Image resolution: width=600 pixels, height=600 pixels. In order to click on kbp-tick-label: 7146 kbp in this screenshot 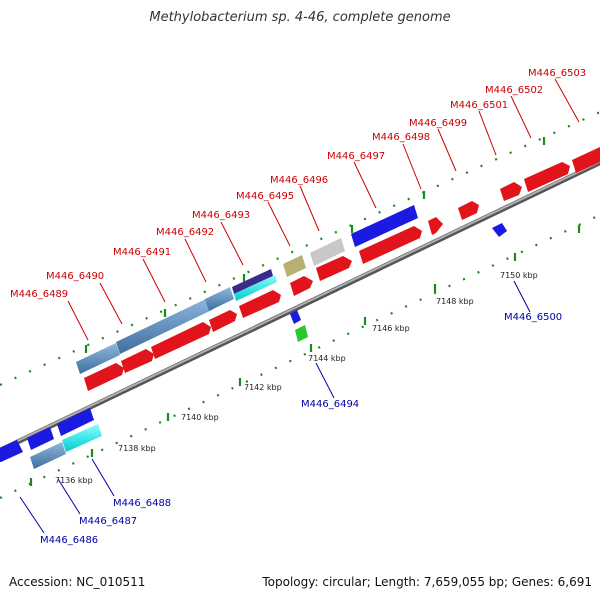, I will do `click(391, 328)`.